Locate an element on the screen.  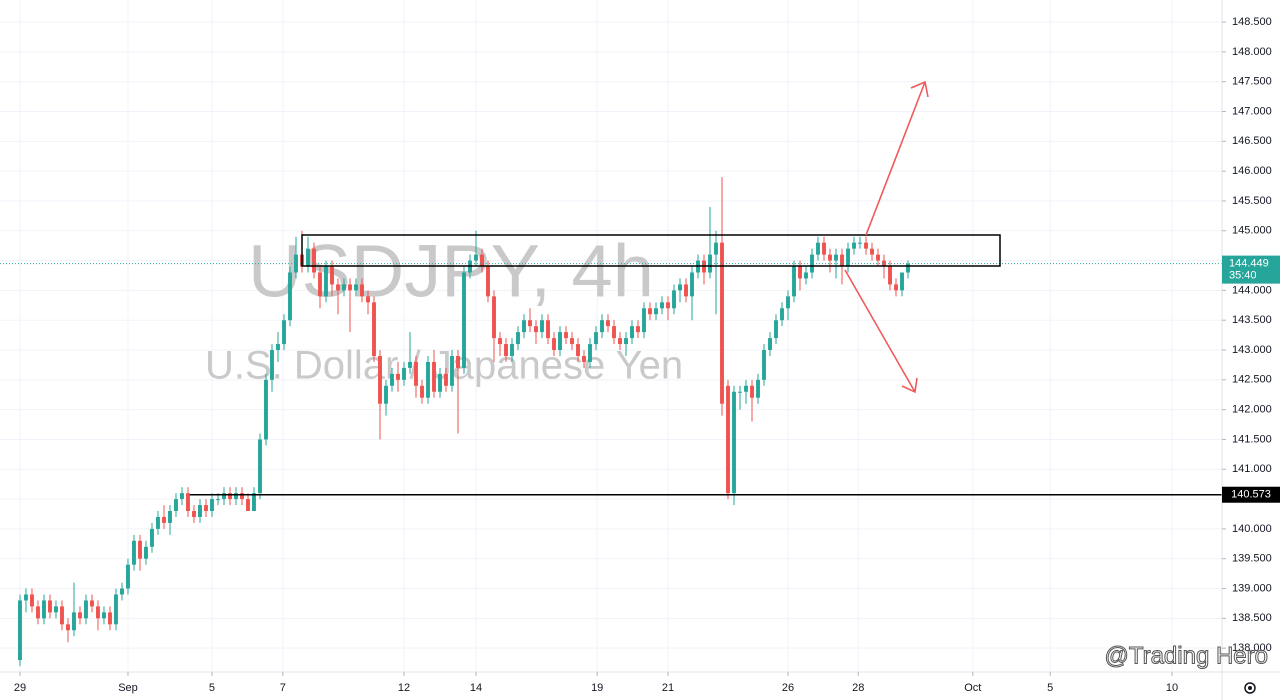
y-tick-label: 147.500 is located at coordinates (1252, 82).